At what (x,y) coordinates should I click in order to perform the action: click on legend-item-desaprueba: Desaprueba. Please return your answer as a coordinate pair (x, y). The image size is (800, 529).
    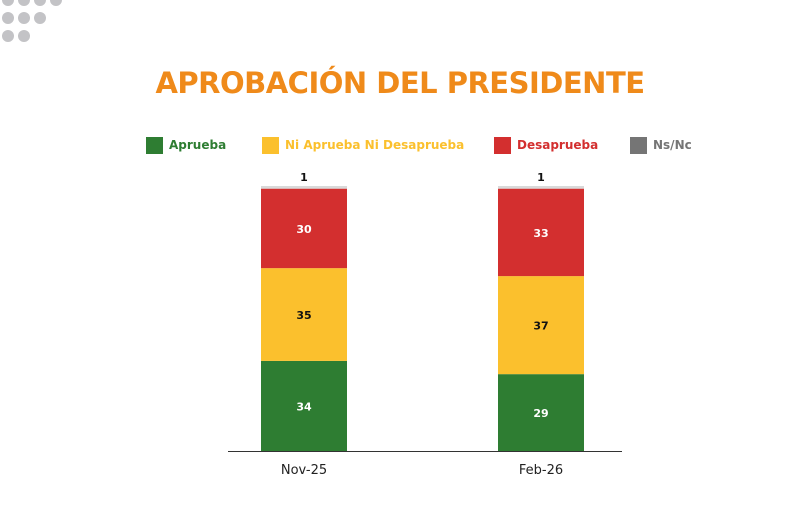
    Looking at the image, I should click on (546, 145).